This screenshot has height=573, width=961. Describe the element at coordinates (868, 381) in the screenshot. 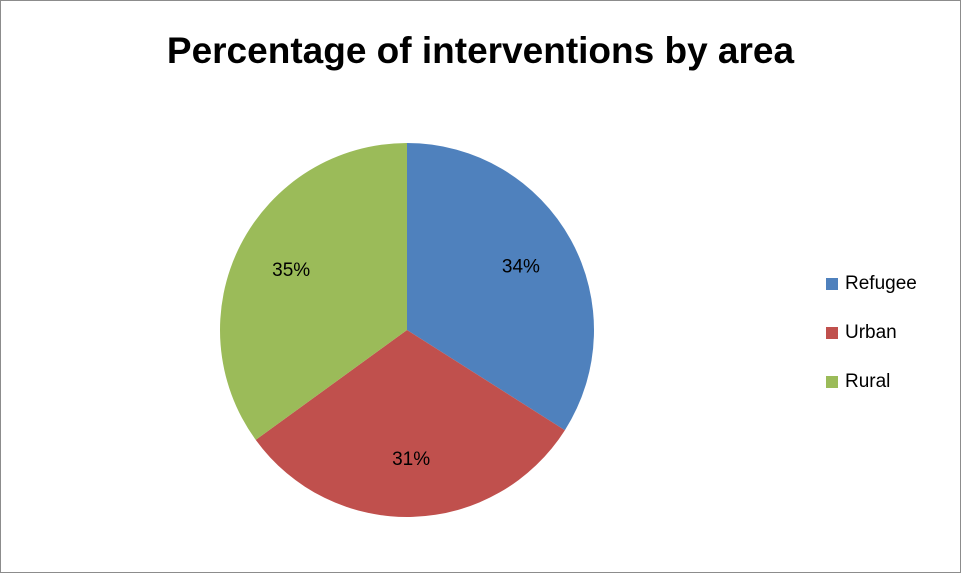

I see `legend-label-rural: Rural` at that location.